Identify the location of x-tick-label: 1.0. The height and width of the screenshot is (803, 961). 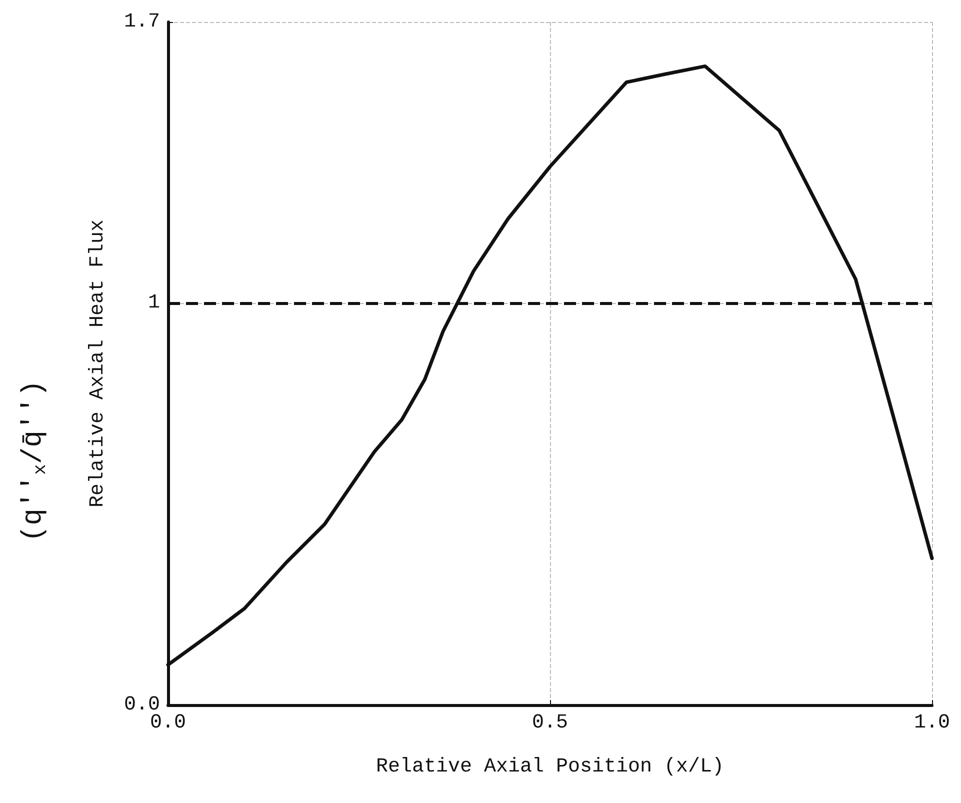
(932, 723).